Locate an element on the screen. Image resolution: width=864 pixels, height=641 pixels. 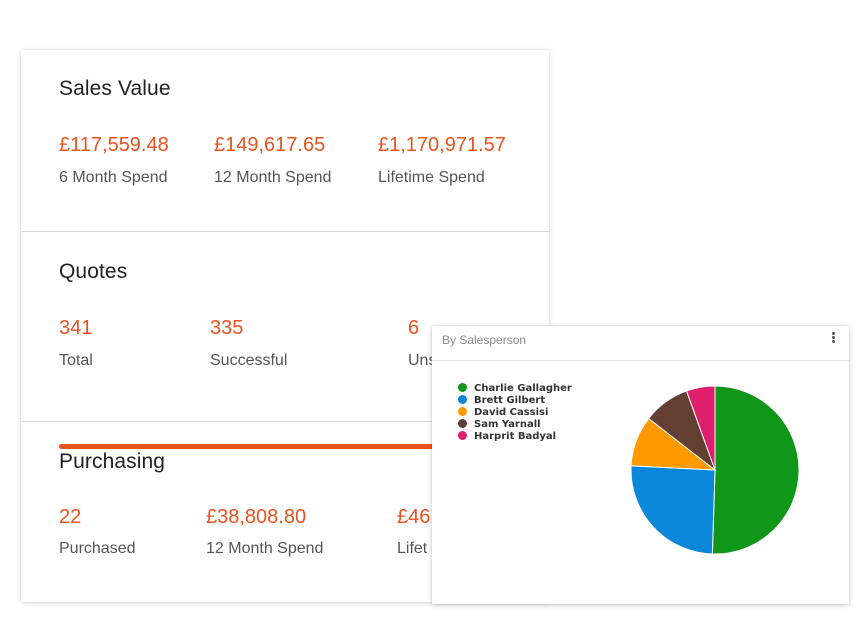
purchasing-twelve-month-value: £38,808.80 is located at coordinates (256, 517).